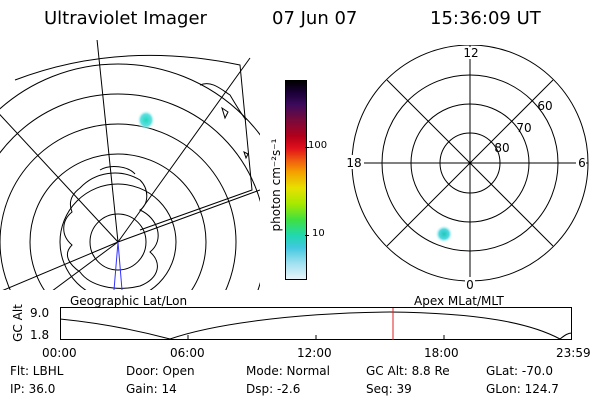  I want to click on gc-alt-info: GC Alt: 8.8 Re, so click(408, 371).